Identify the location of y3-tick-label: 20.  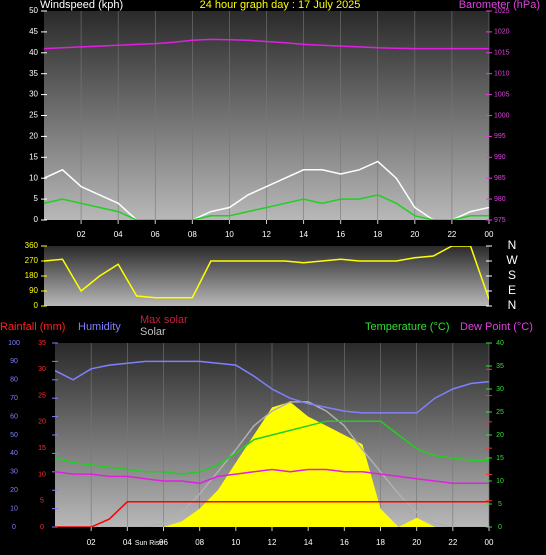
(42, 422).